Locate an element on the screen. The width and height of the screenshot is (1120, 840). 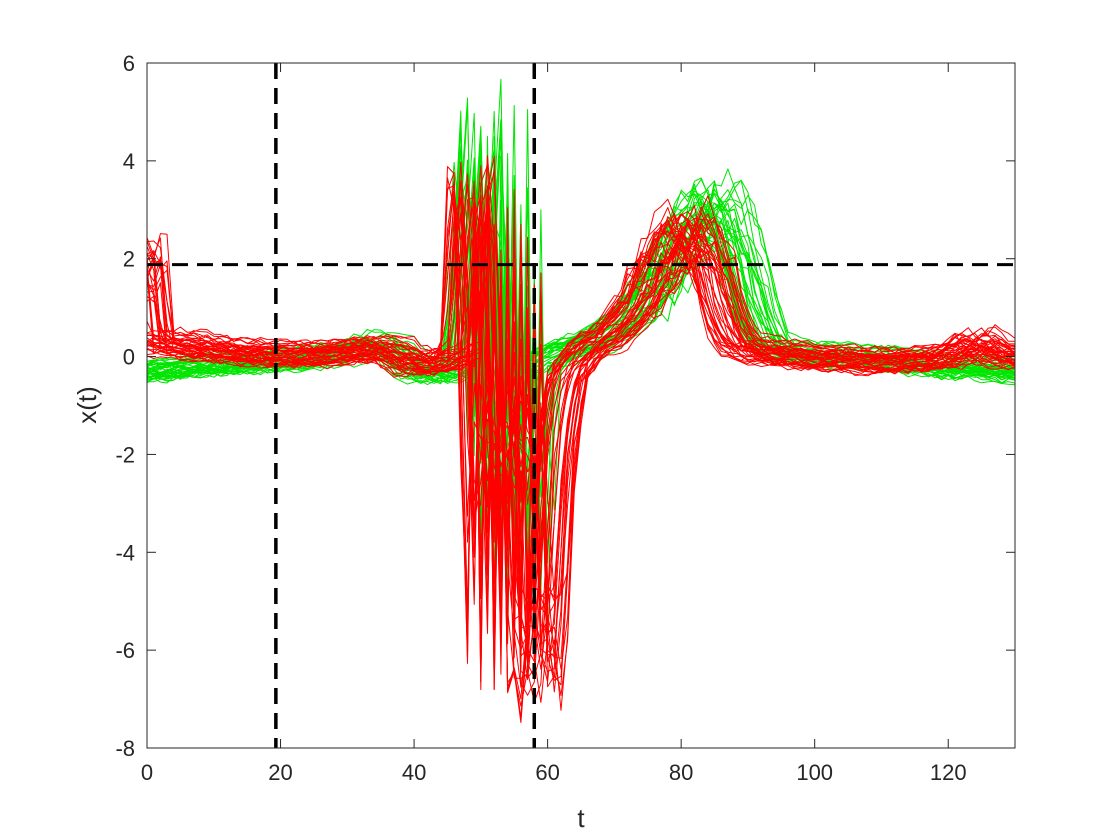
y-tick-label: 6 is located at coordinates (129, 63).